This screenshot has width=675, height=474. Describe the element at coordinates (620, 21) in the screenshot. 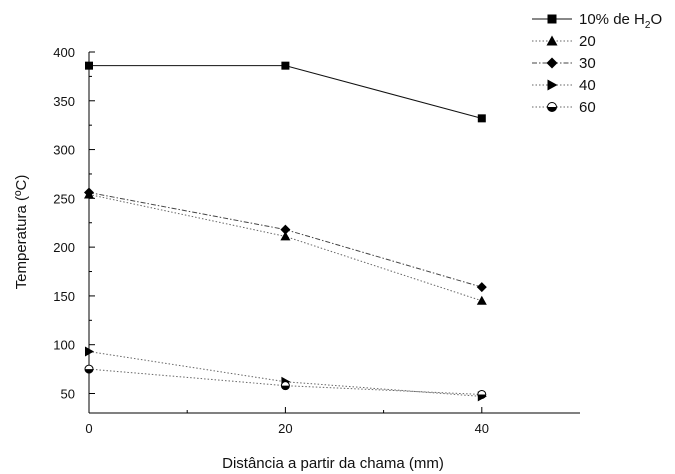

I see `legend-label: 10% de H2O` at that location.